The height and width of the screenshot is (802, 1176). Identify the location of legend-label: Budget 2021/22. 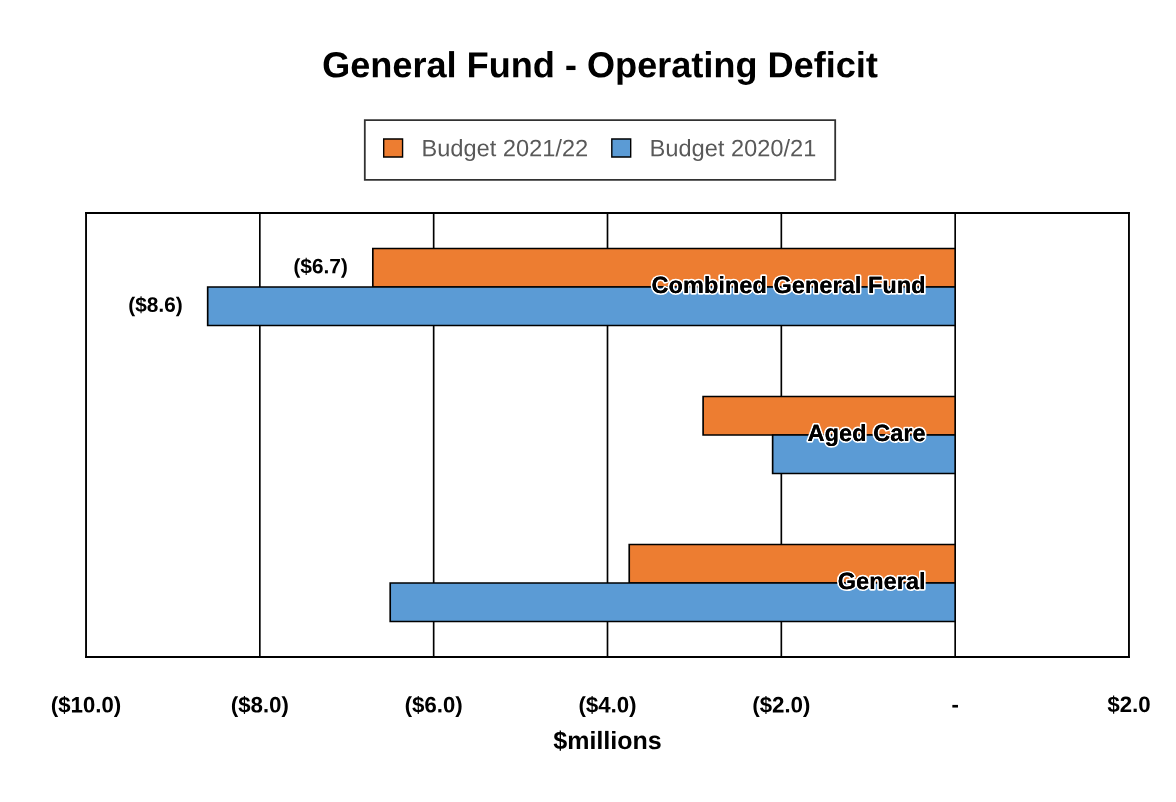
(505, 150).